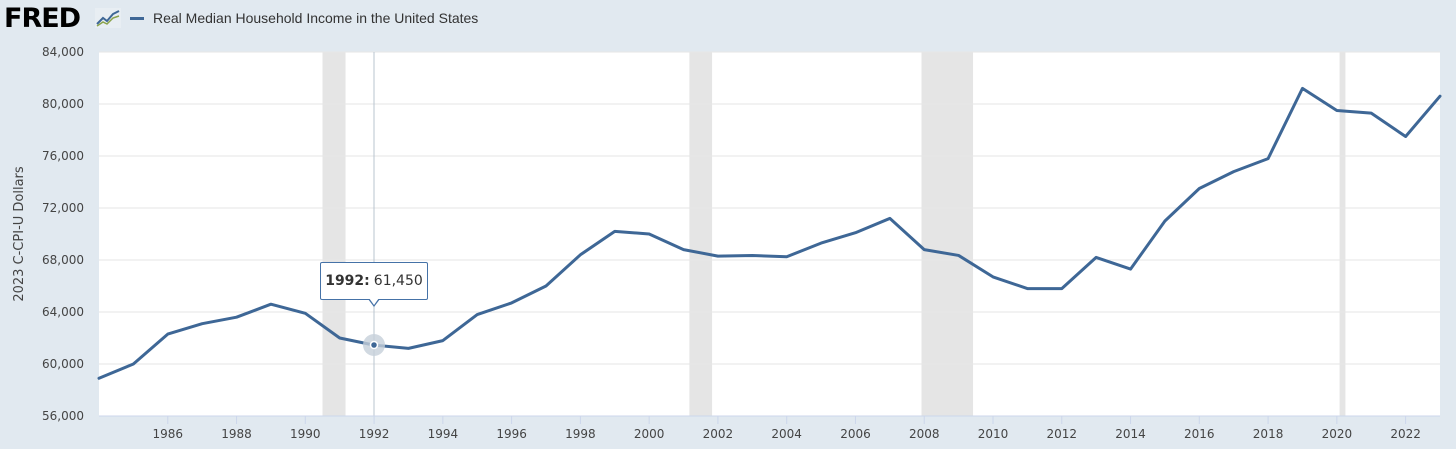  Describe the element at coordinates (63, 364) in the screenshot. I see `y-tick-label: 60,000` at that location.